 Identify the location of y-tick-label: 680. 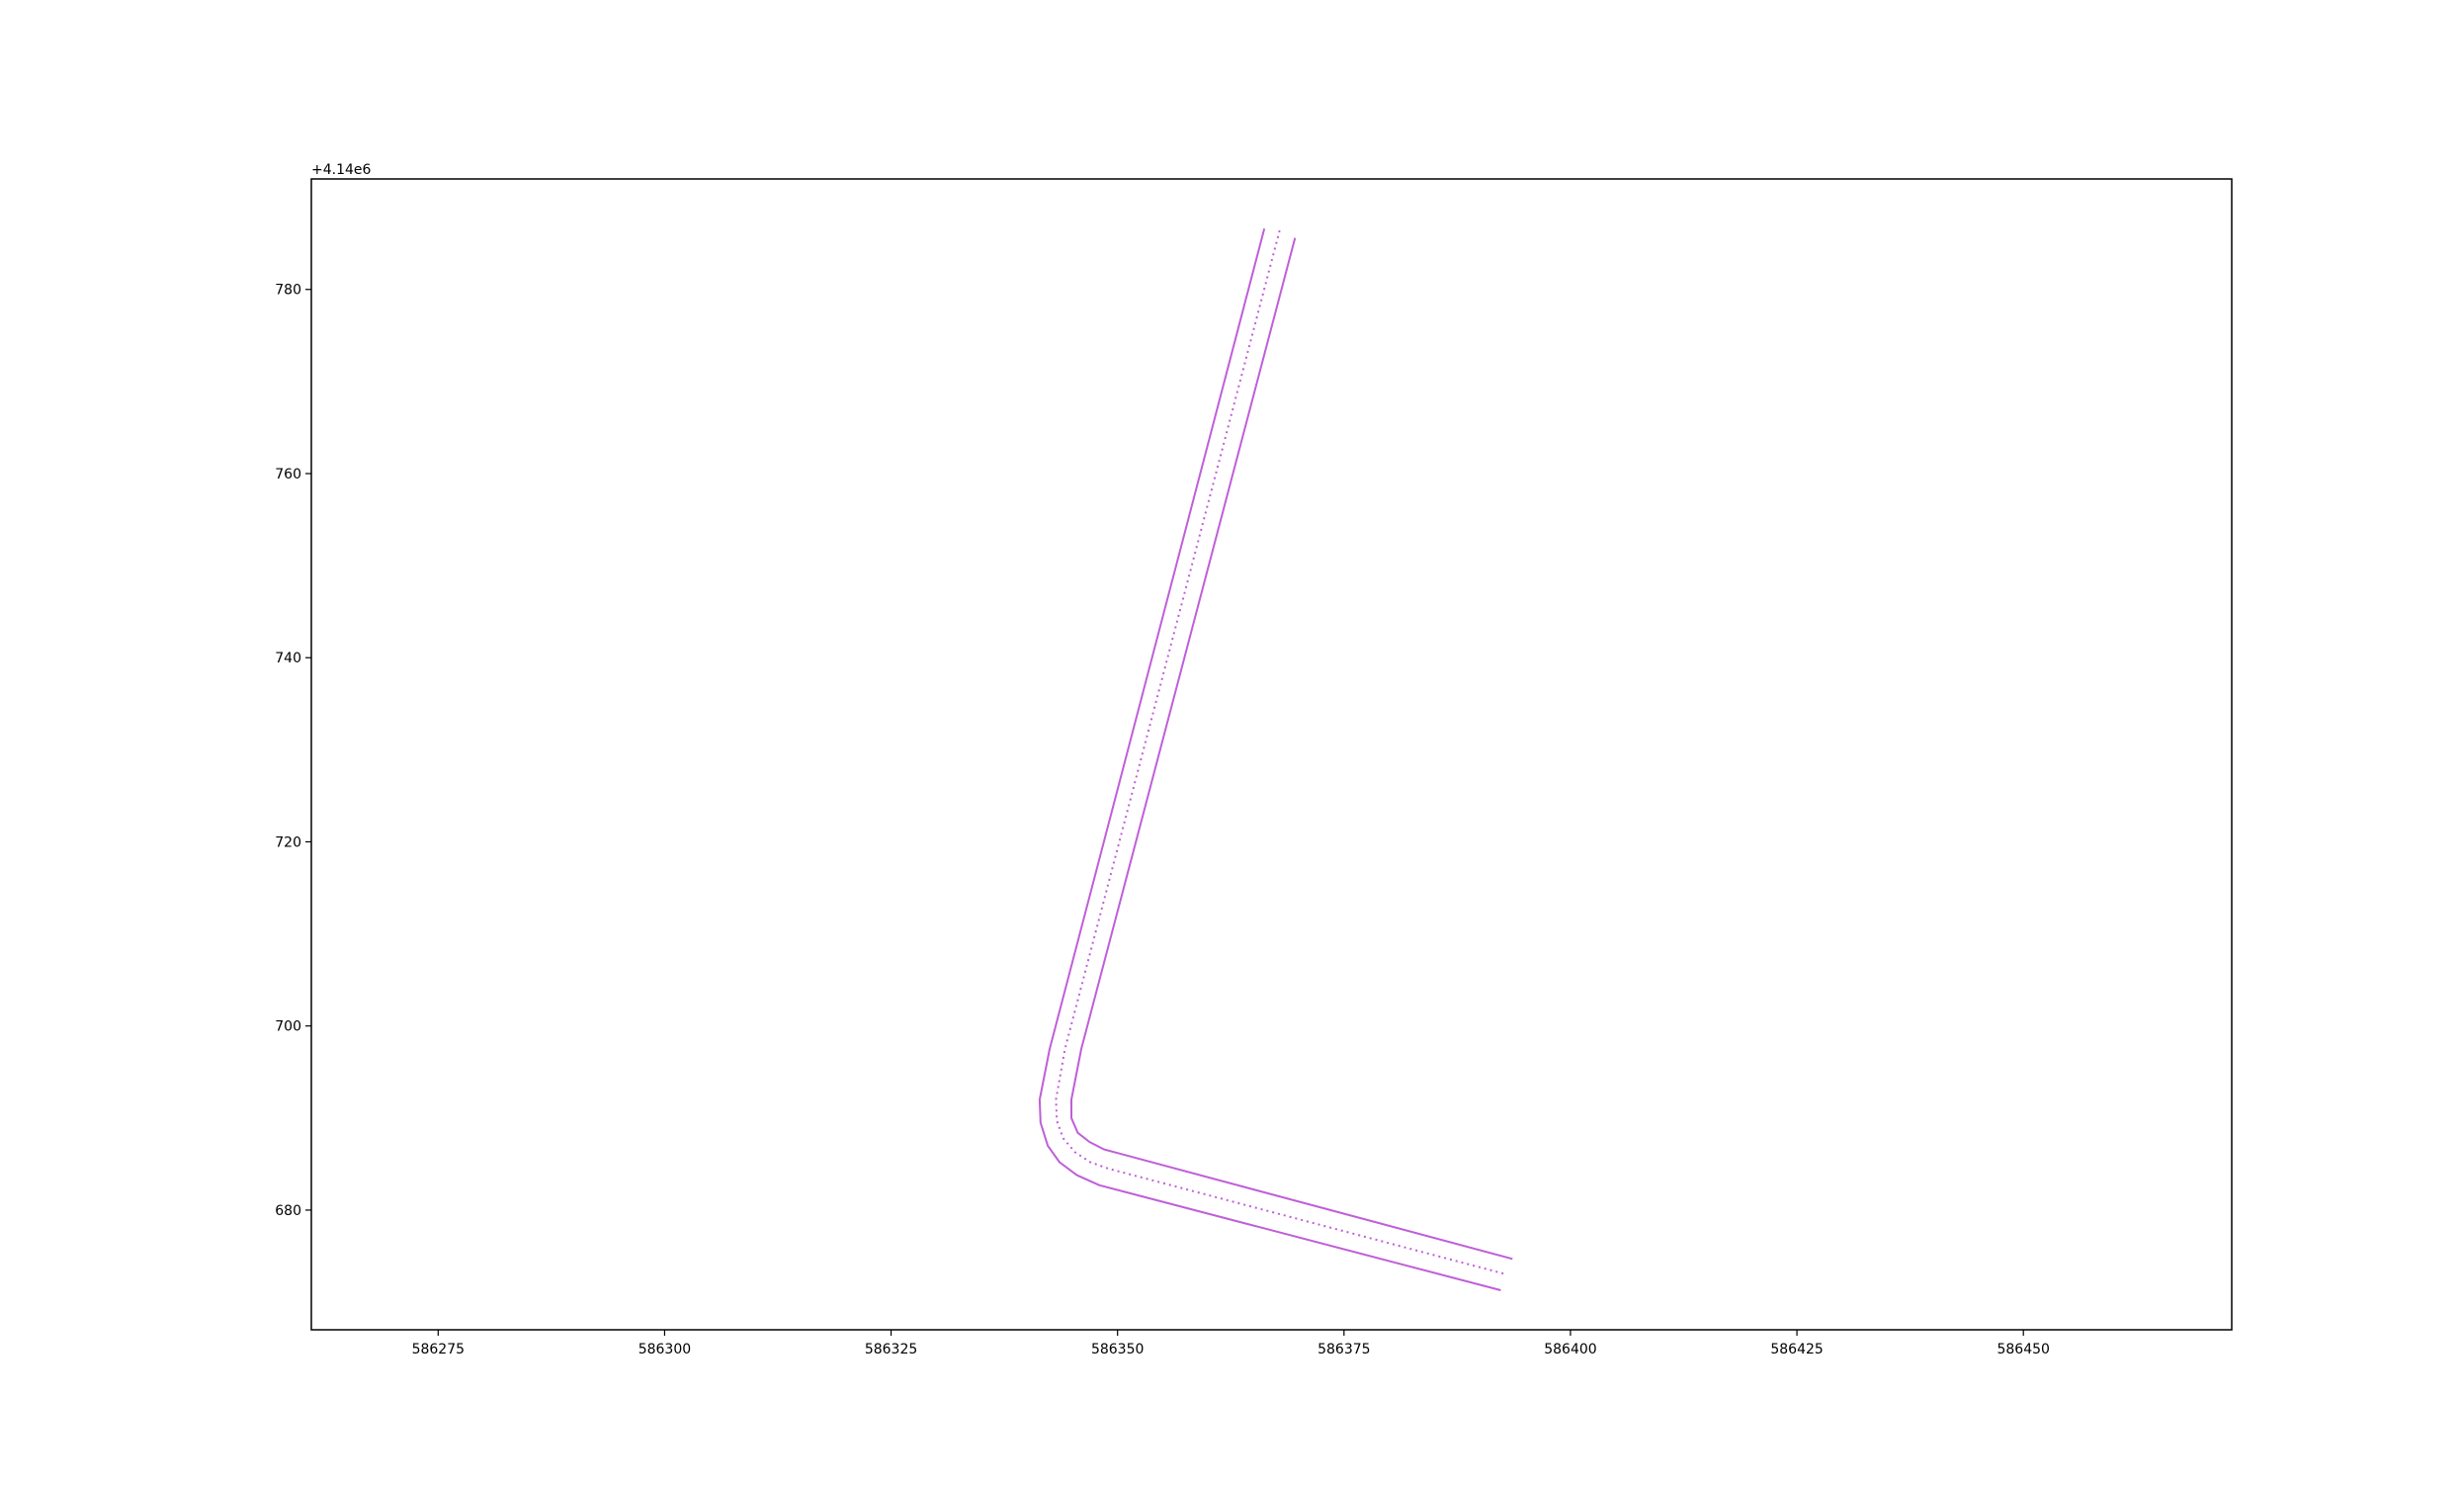
(288, 1211).